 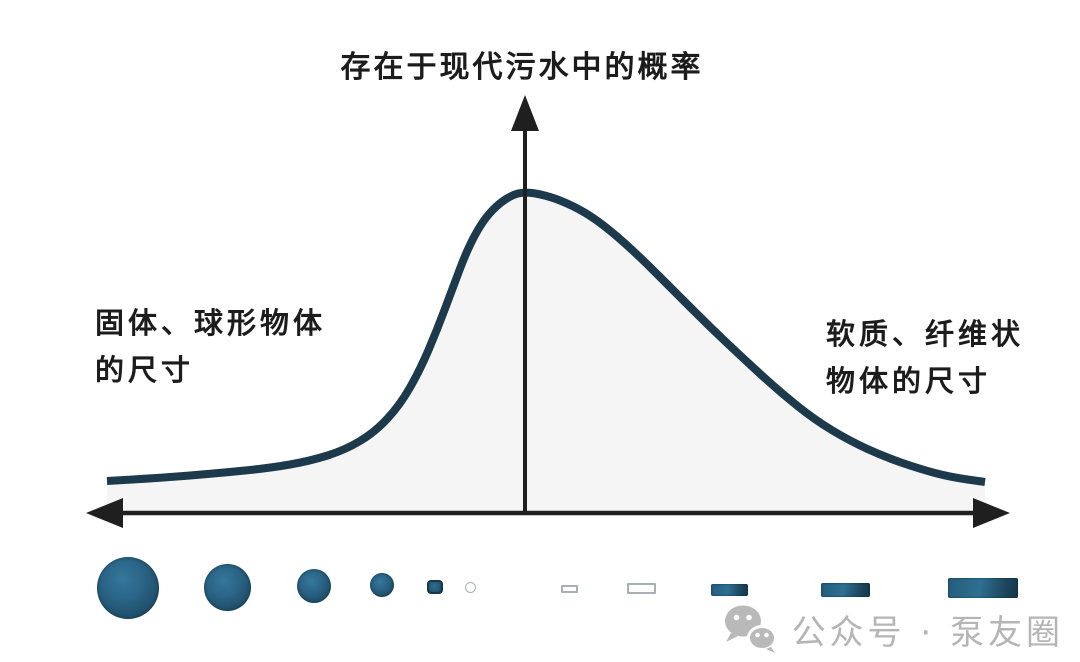 What do you see at coordinates (845, 590) in the screenshot?
I see `size-scale-item-medium-fibre` at bounding box center [845, 590].